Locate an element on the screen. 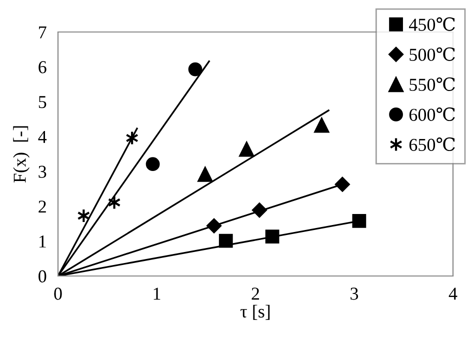  y-tick-label: 6 is located at coordinates (42, 67).